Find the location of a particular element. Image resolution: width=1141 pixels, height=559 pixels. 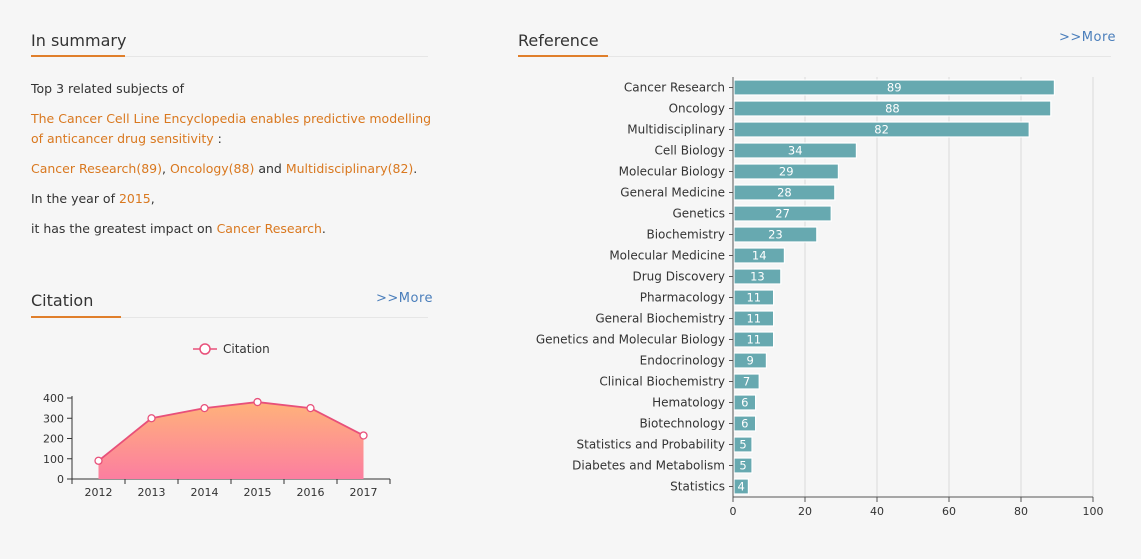

category-label: Clinical Biochemistry is located at coordinates (662, 382).